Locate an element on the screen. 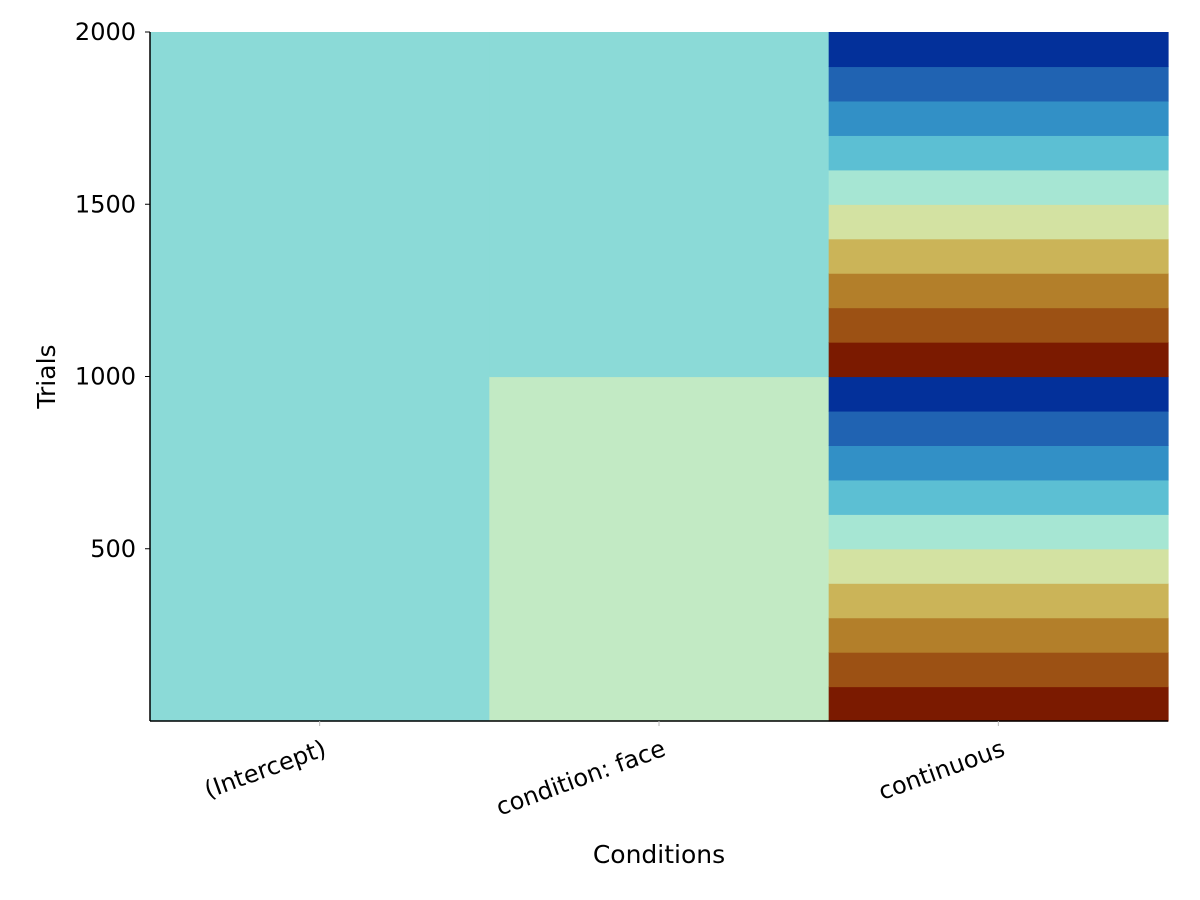 This screenshot has height=900, width=1200. y-ticks: 500 1000 1500 2000 is located at coordinates (112, 290).